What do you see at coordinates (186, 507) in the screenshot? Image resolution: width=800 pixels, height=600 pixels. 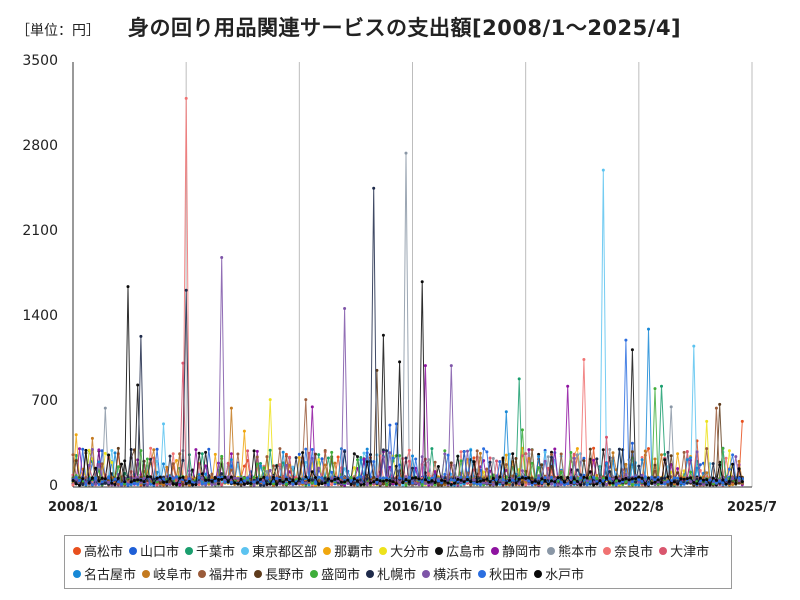 I see `x-tick-label: 2010/12` at bounding box center [186, 507].